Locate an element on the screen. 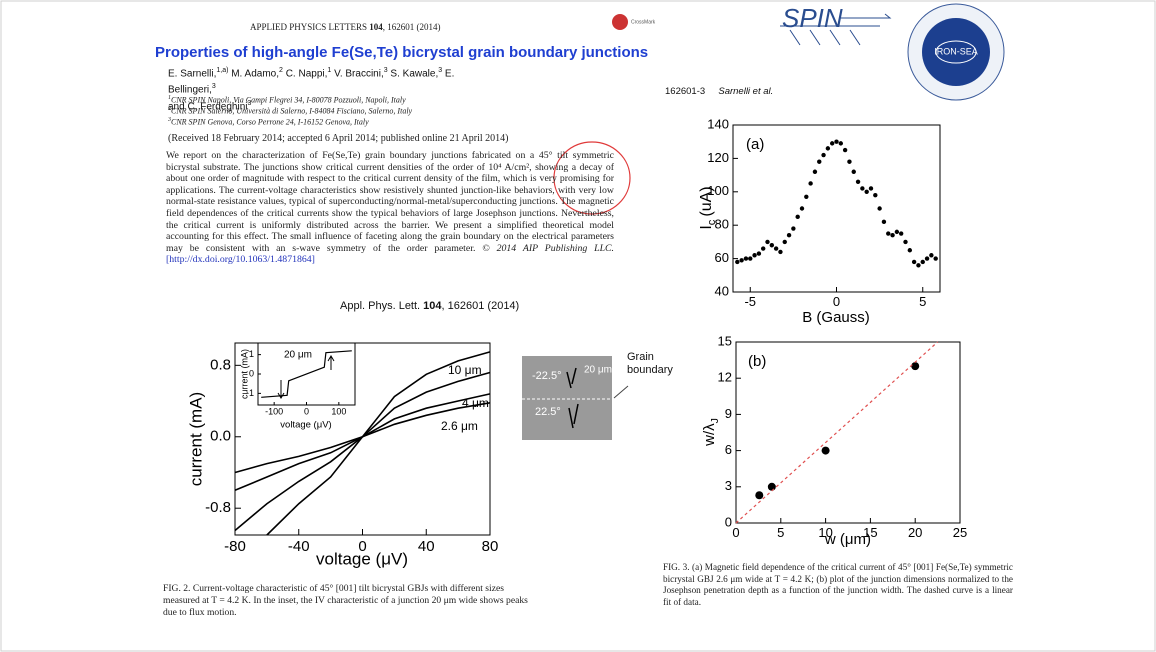 This screenshot has width=1156, height=652. x-tick-label: 25 is located at coordinates (960, 532).